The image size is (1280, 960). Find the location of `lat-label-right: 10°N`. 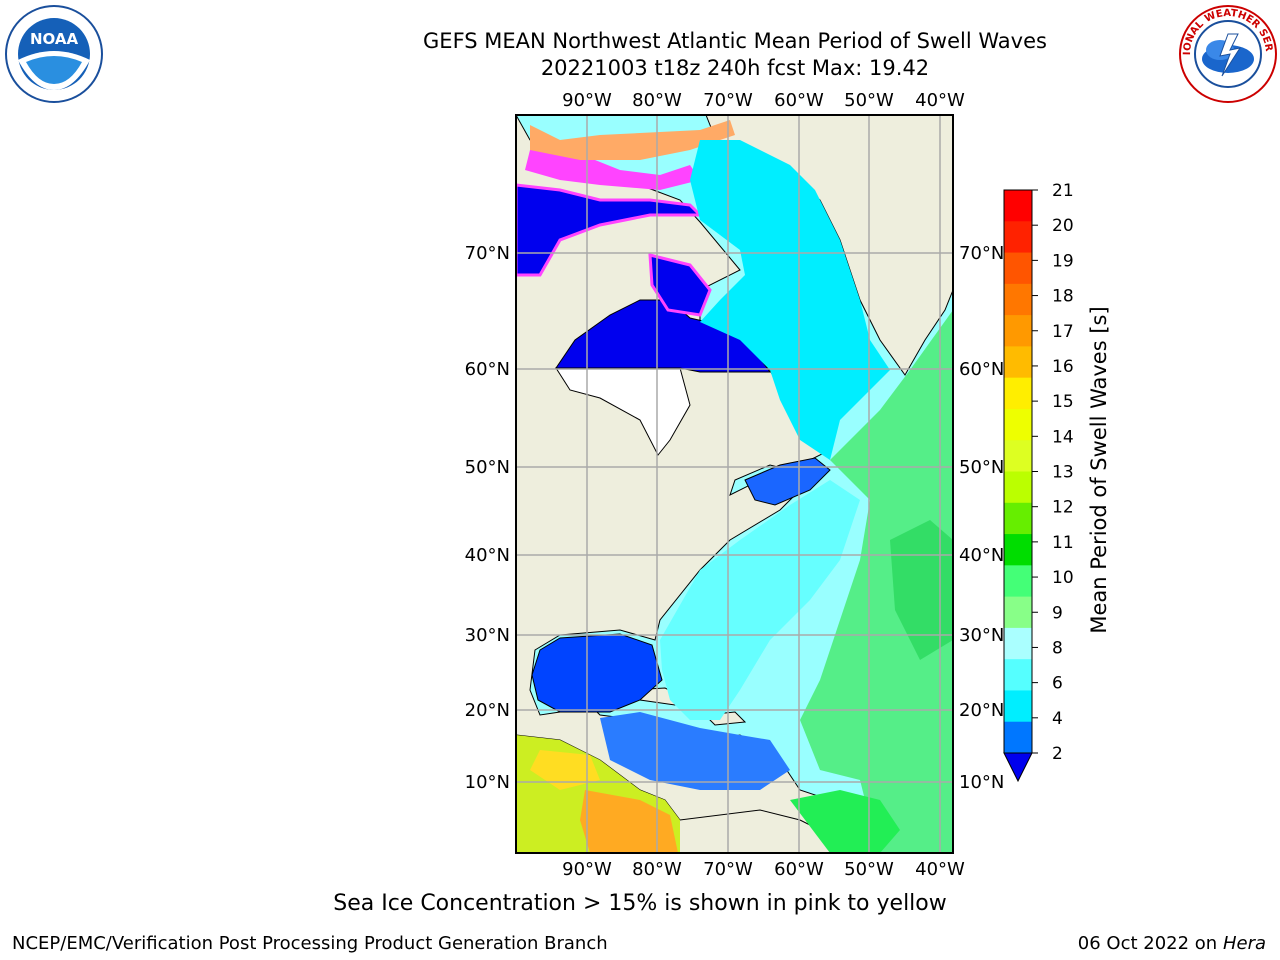

lat-label-right: 10°N is located at coordinates (981, 782).